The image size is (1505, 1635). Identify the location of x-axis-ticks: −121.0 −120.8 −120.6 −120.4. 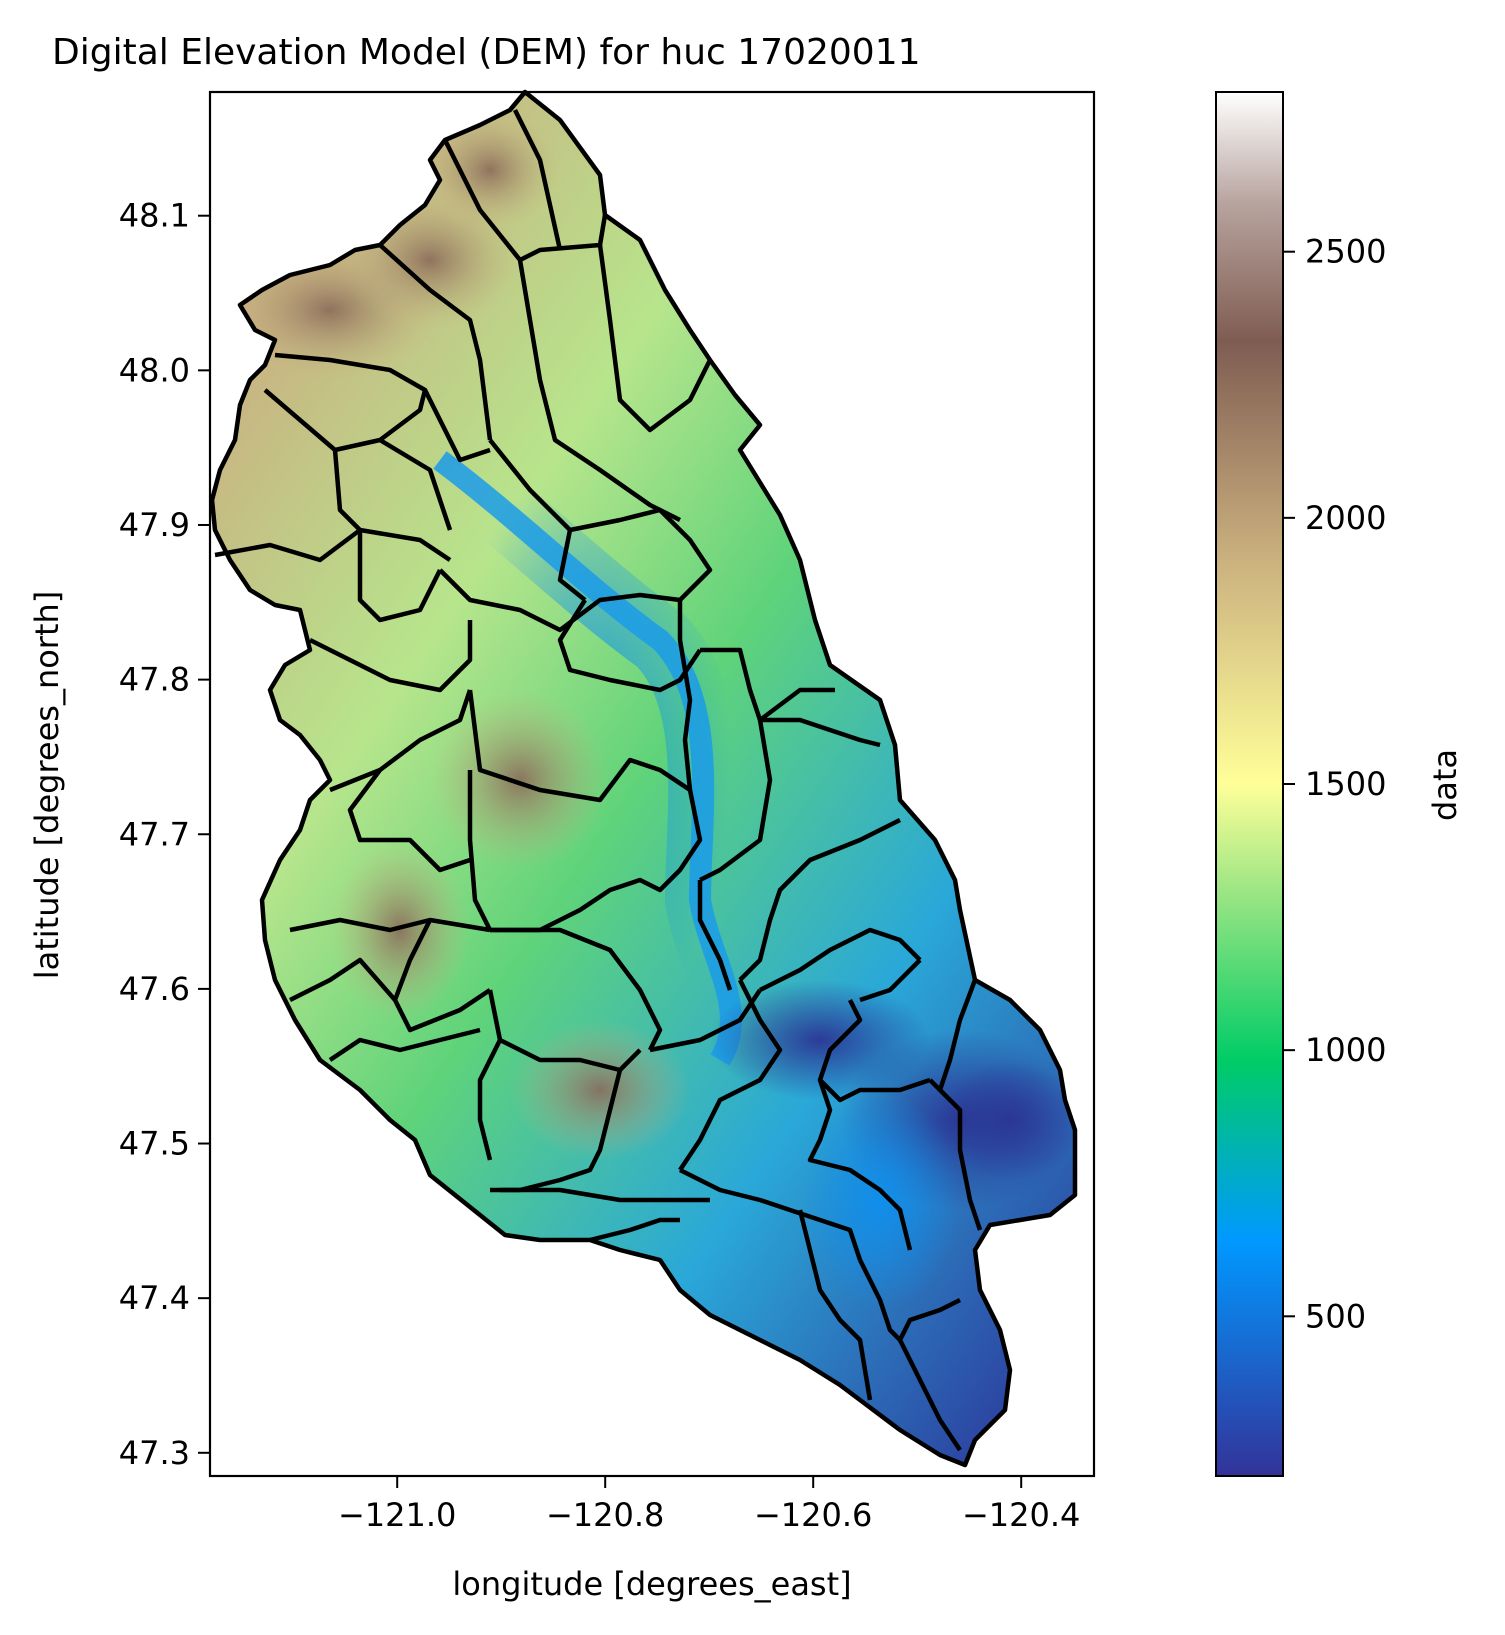
(709, 1505).